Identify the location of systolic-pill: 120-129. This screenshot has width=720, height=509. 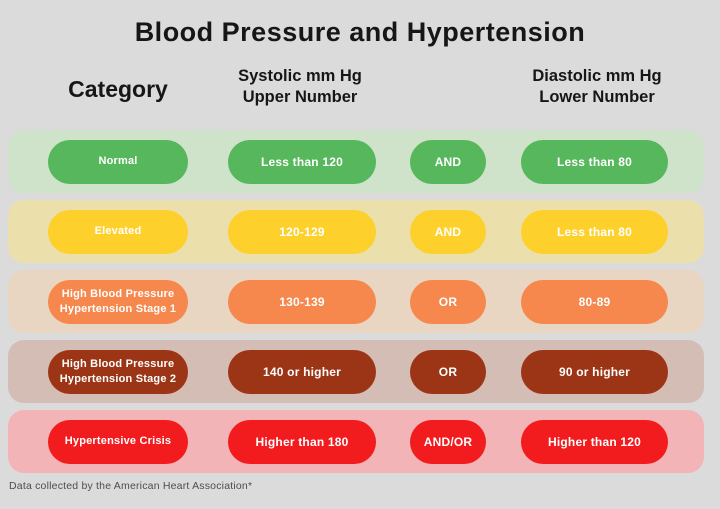
(302, 231).